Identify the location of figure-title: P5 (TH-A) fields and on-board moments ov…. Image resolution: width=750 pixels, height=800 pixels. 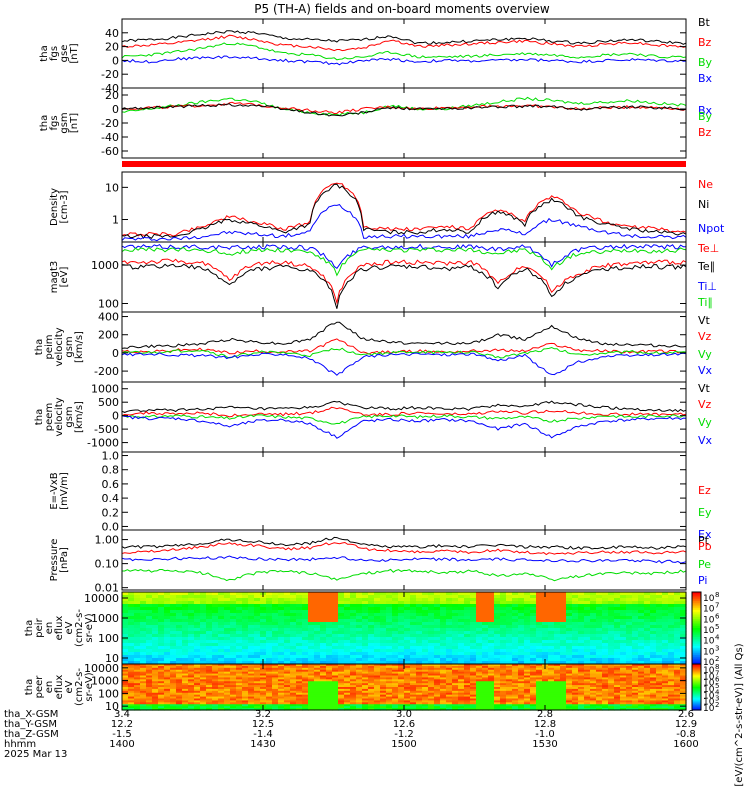
(402, 9).